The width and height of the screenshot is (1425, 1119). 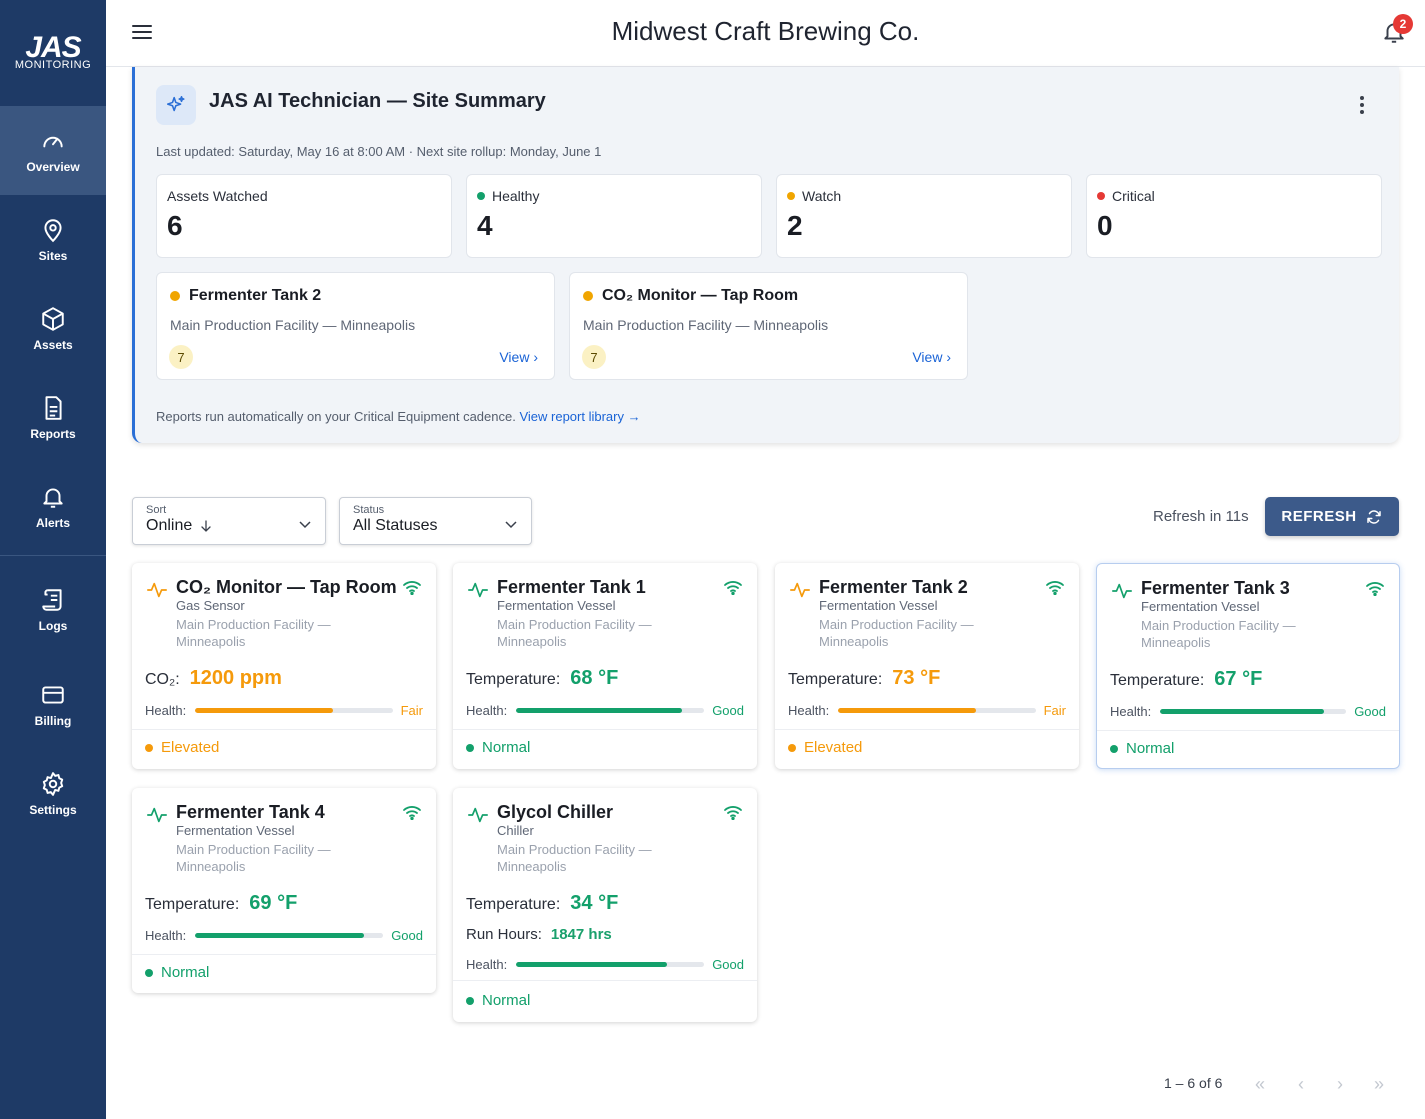 I want to click on health-text: Fair, so click(x=411, y=710).